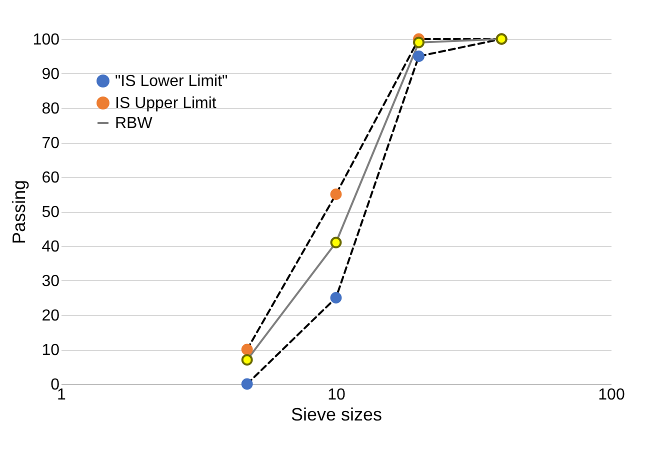  Describe the element at coordinates (51, 143) in the screenshot. I see `y-tick-label: 70` at that location.